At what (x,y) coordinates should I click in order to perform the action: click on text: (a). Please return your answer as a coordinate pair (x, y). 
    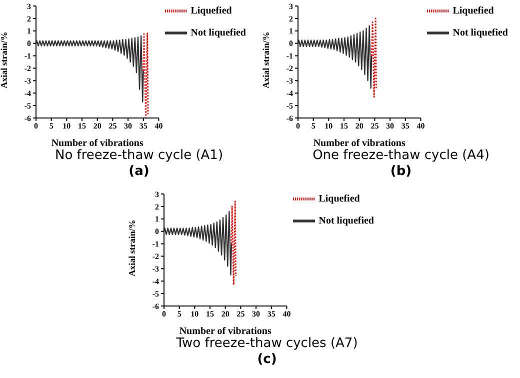
    Looking at the image, I should click on (139, 172).